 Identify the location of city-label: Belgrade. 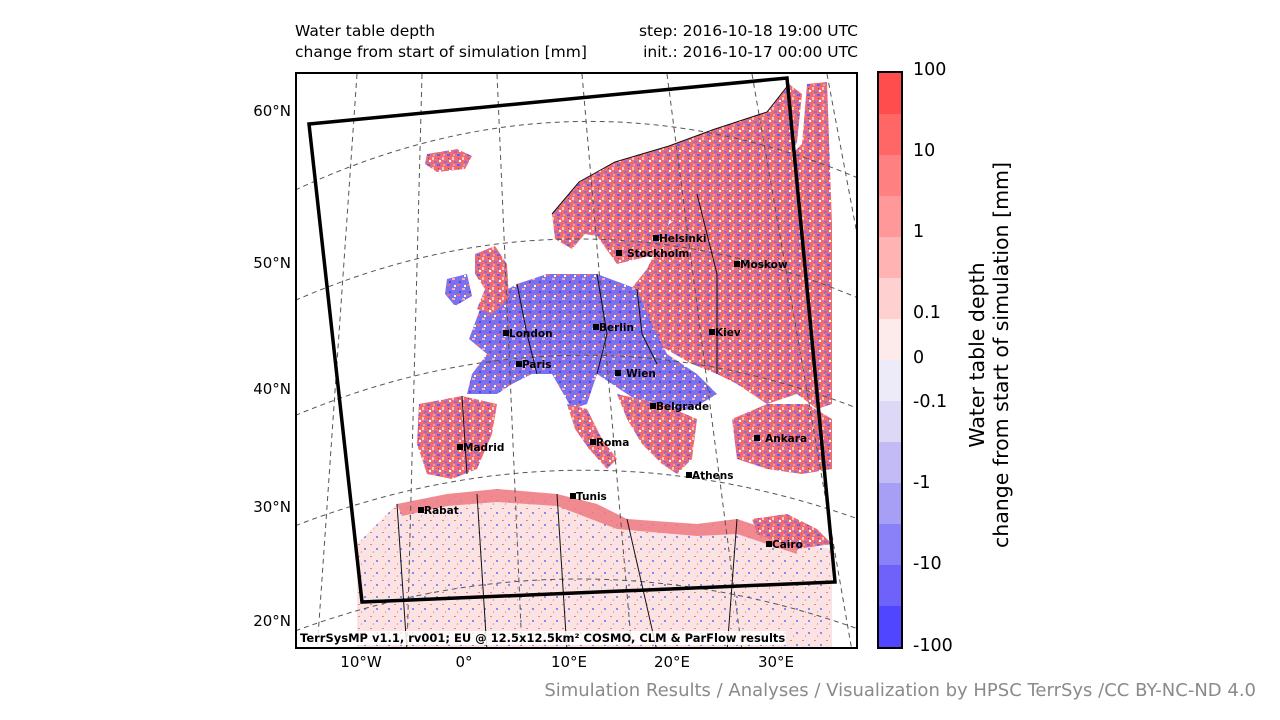
(683, 407).